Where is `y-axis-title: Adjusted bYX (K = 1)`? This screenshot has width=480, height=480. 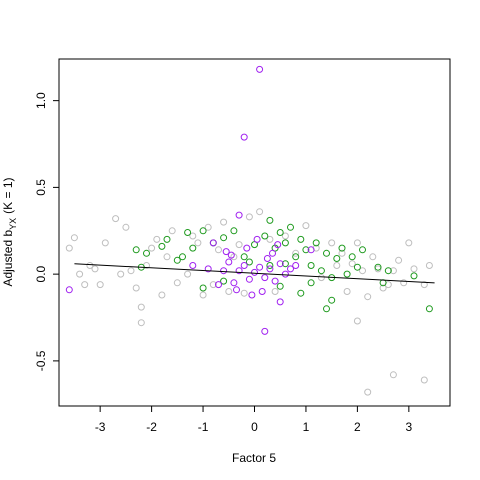
y-axis-title: Adjusted bYX (K = 1) is located at coordinates (9, 231).